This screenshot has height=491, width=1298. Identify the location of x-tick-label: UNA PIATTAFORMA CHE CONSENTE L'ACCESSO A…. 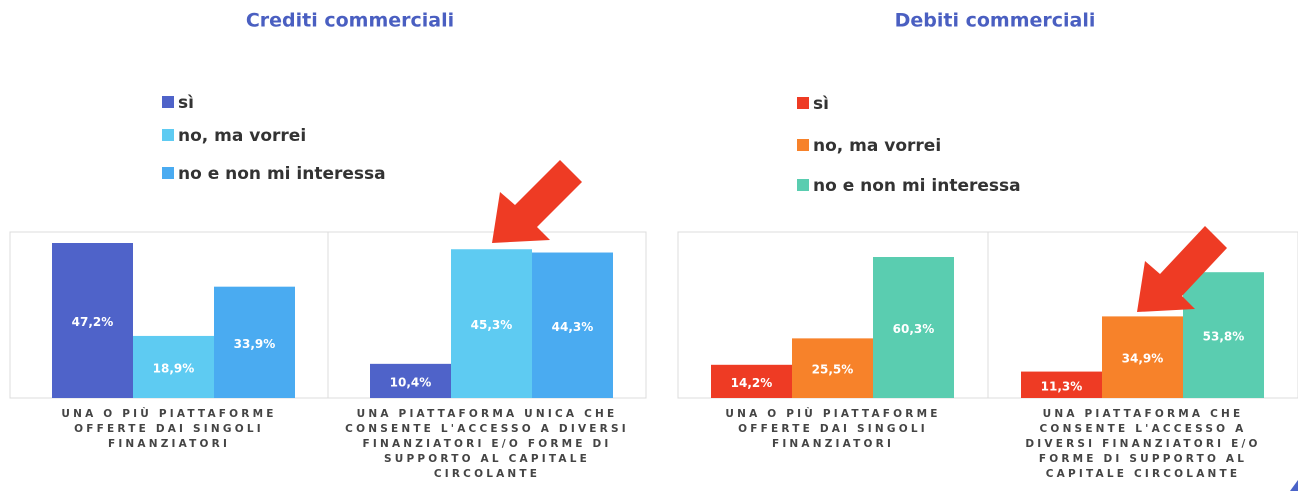
(1143, 444).